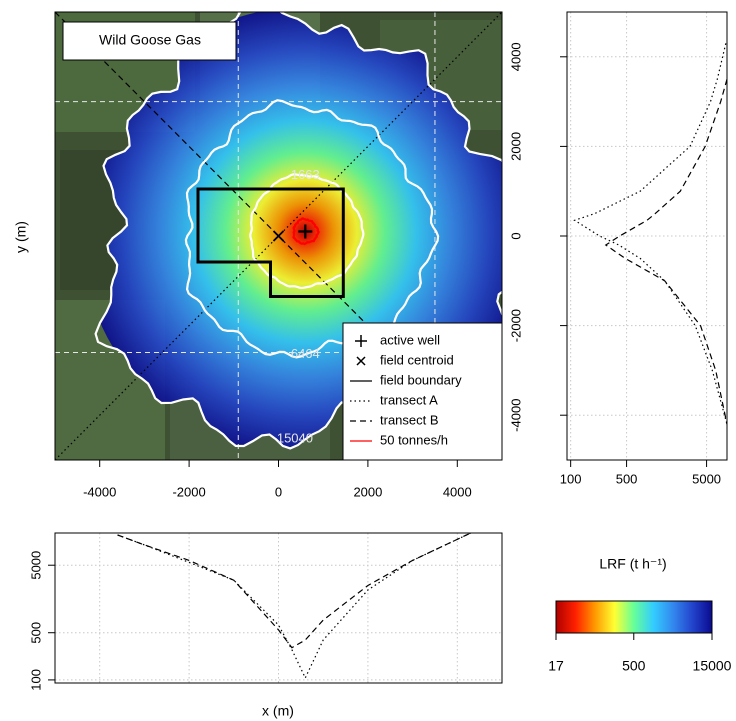 Image resolution: width=736 pixels, height=721 pixels. Describe the element at coordinates (634, 617) in the screenshot. I see `colorbar` at that location.